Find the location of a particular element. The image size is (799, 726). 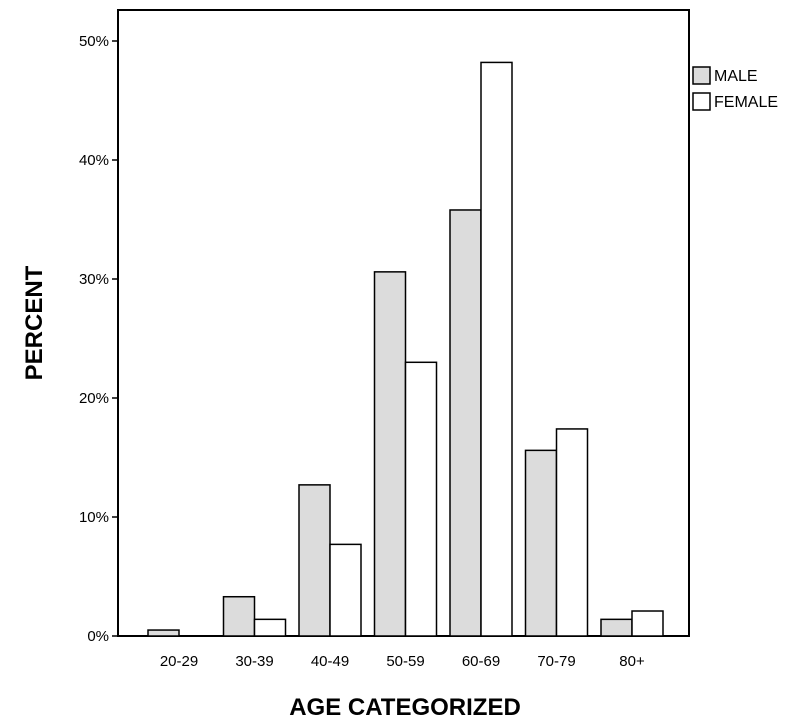

legend-label-male: MALE is located at coordinates (736, 76).